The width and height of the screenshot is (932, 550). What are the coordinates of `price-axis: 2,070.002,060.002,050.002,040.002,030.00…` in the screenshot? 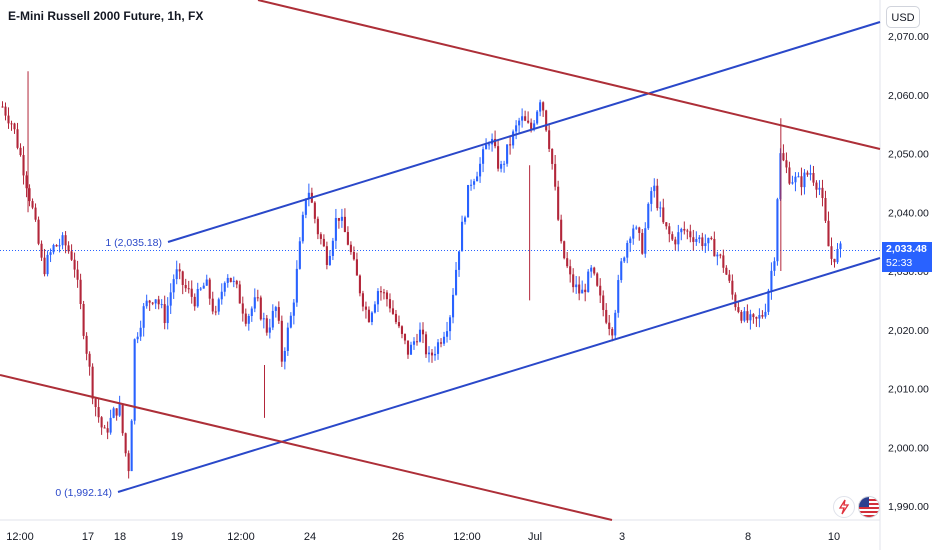 It's located at (908, 272).